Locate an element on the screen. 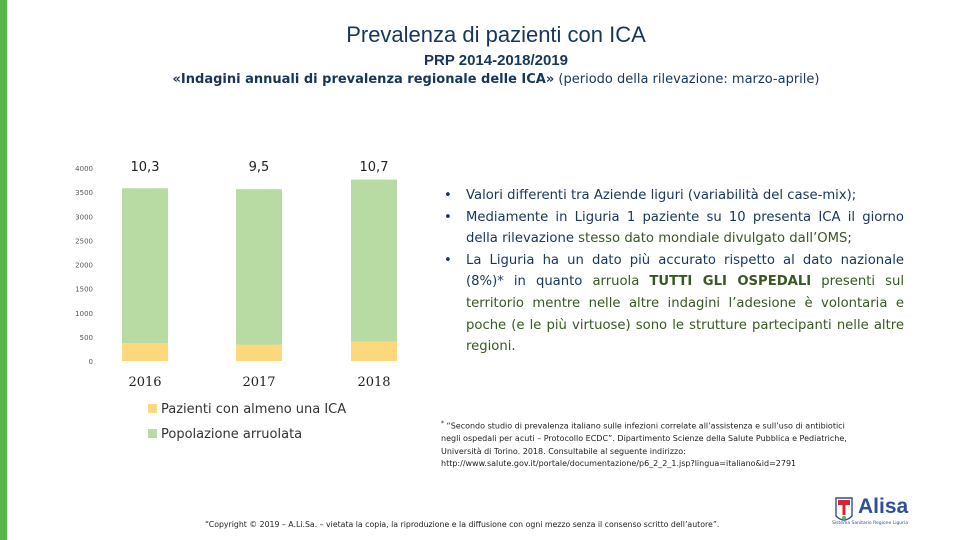 The image size is (960, 540). y-tick-label: 2500 is located at coordinates (84, 241).